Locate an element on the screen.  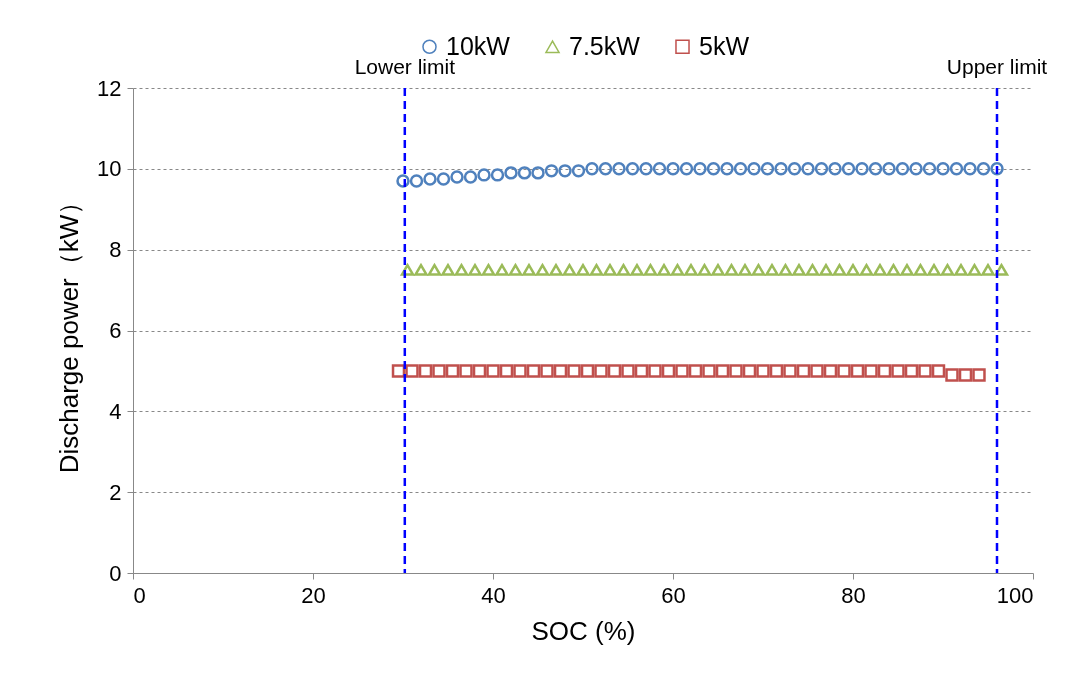
y-tick-label: 12 is located at coordinates (109, 88).